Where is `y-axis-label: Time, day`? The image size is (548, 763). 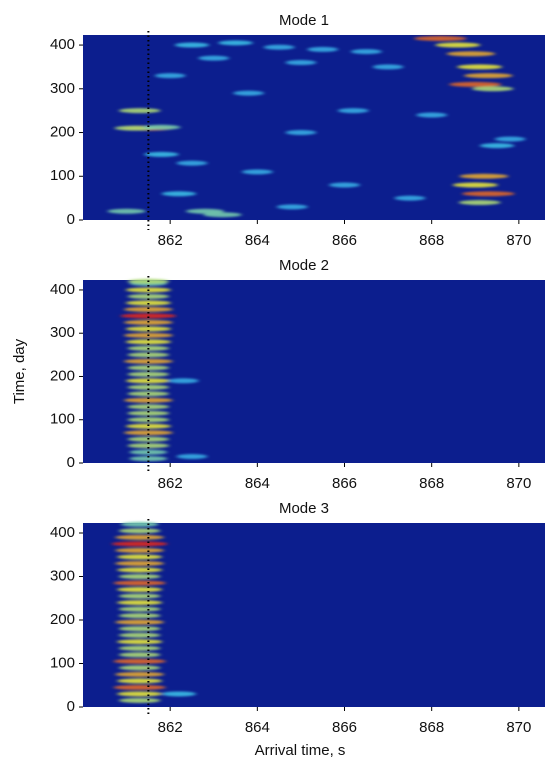
y-axis-label: Time, day is located at coordinates (19, 371).